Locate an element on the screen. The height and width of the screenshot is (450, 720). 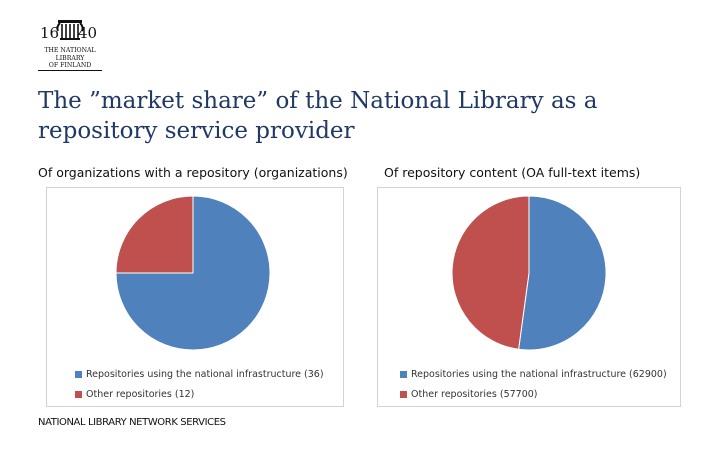
national-library-logo: 16 40 THE NATIONAL LIBRARY OF FINLAND is located at coordinates (70, 46).